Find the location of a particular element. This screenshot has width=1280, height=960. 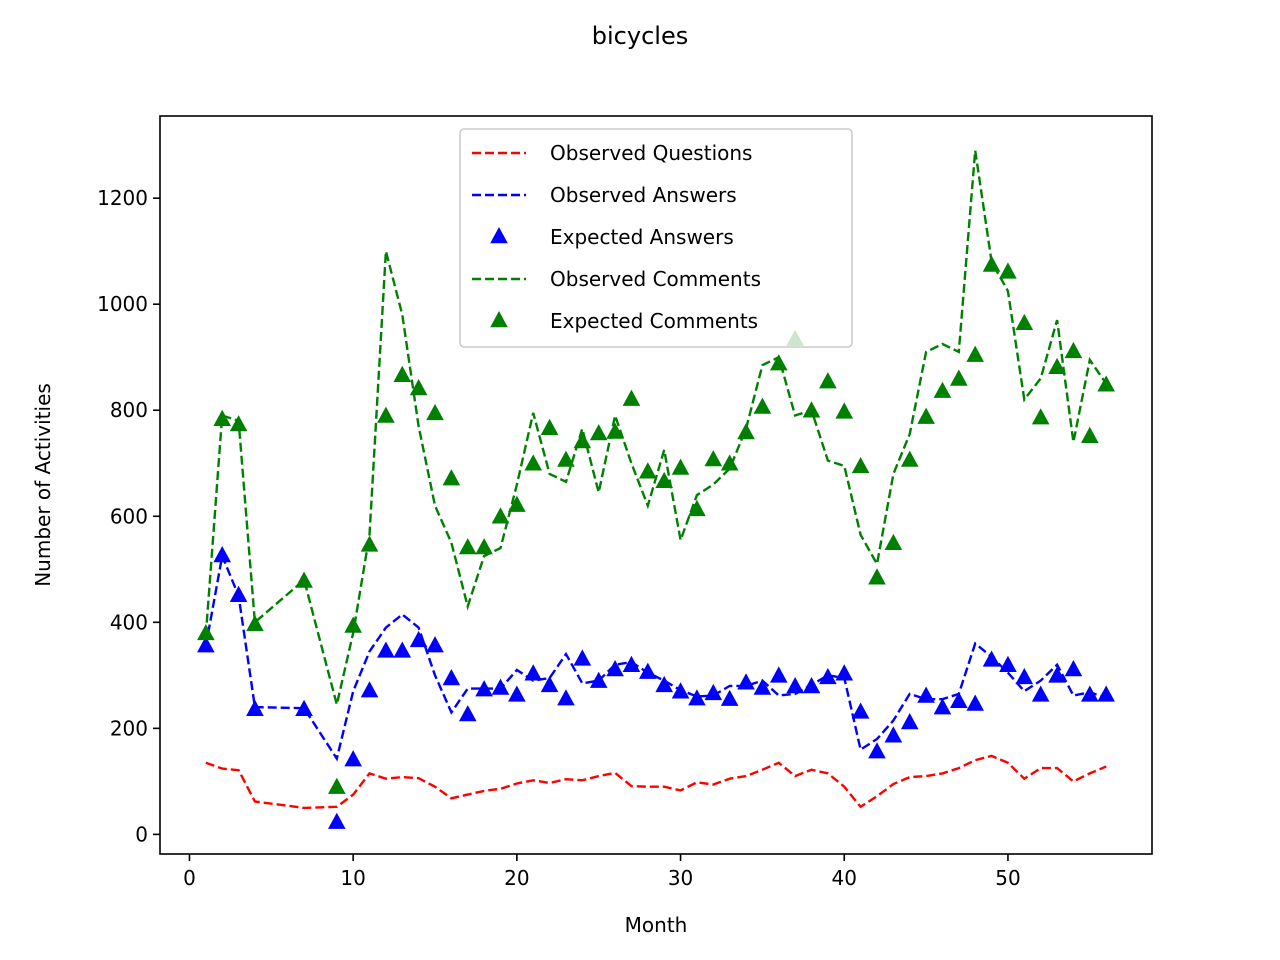

legend-label: Expected Comments is located at coordinates (654, 321).